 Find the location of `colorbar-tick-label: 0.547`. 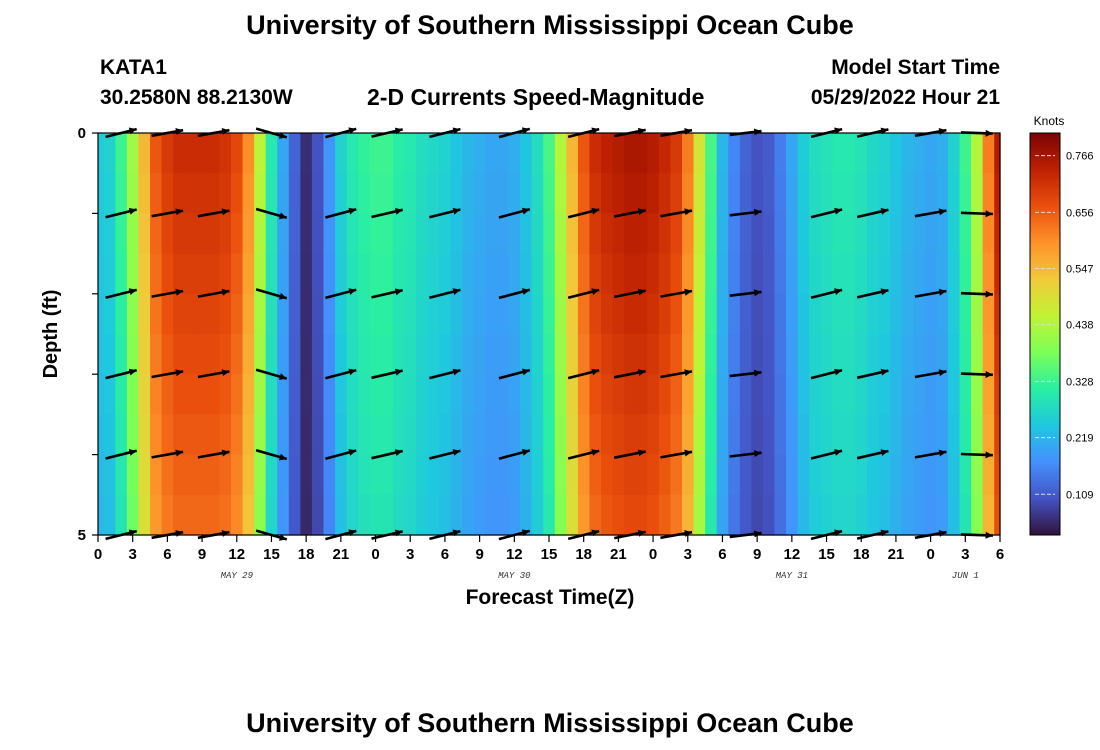

colorbar-tick-label: 0.547 is located at coordinates (1080, 270).